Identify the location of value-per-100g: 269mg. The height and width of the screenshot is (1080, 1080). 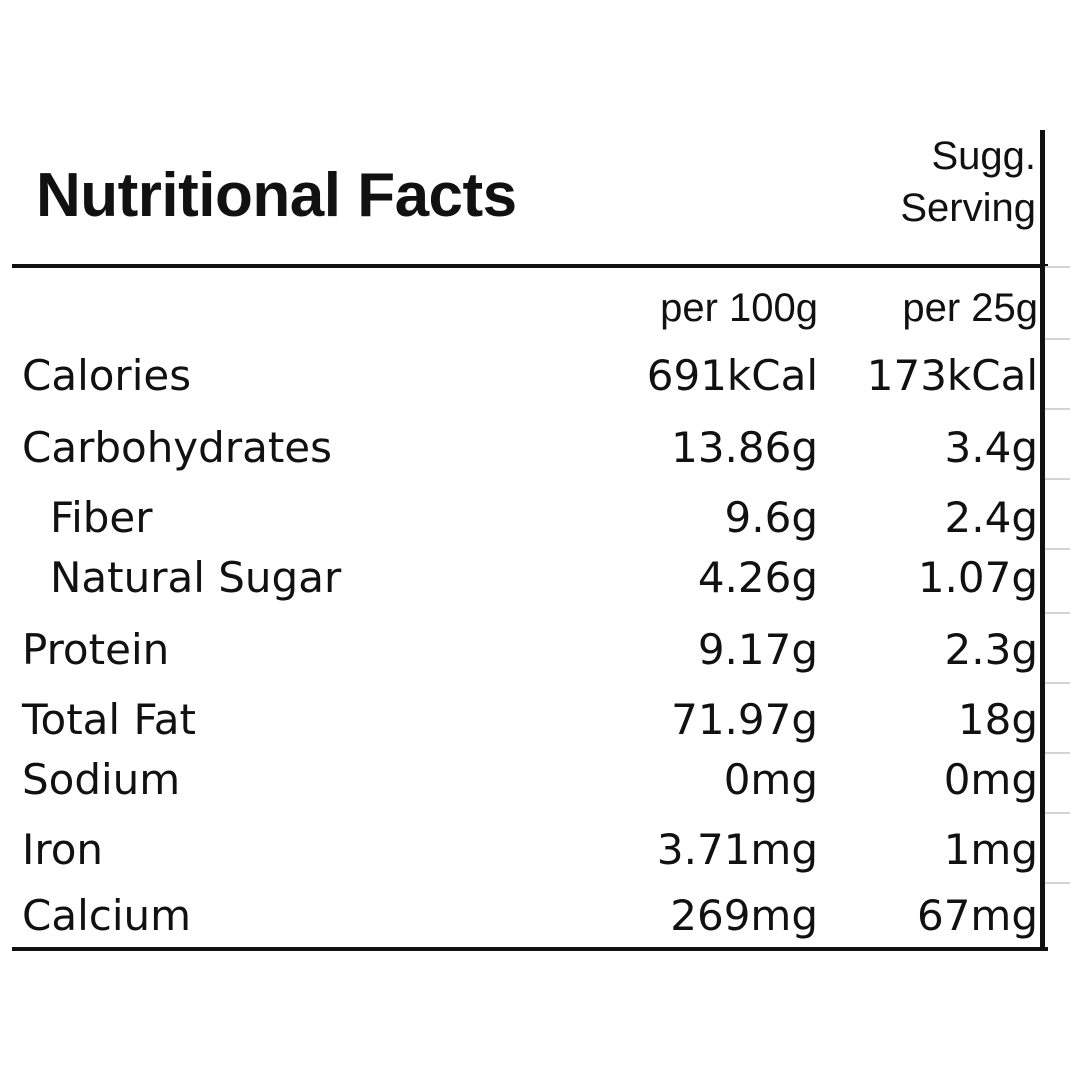
(744, 915).